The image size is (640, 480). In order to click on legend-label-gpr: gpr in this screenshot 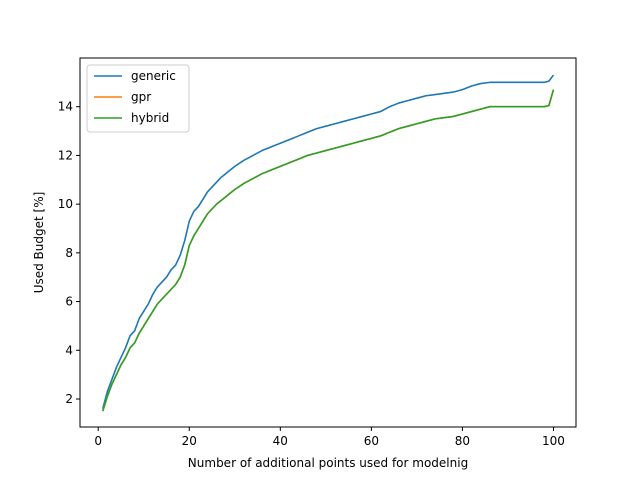, I will do `click(141, 97)`.